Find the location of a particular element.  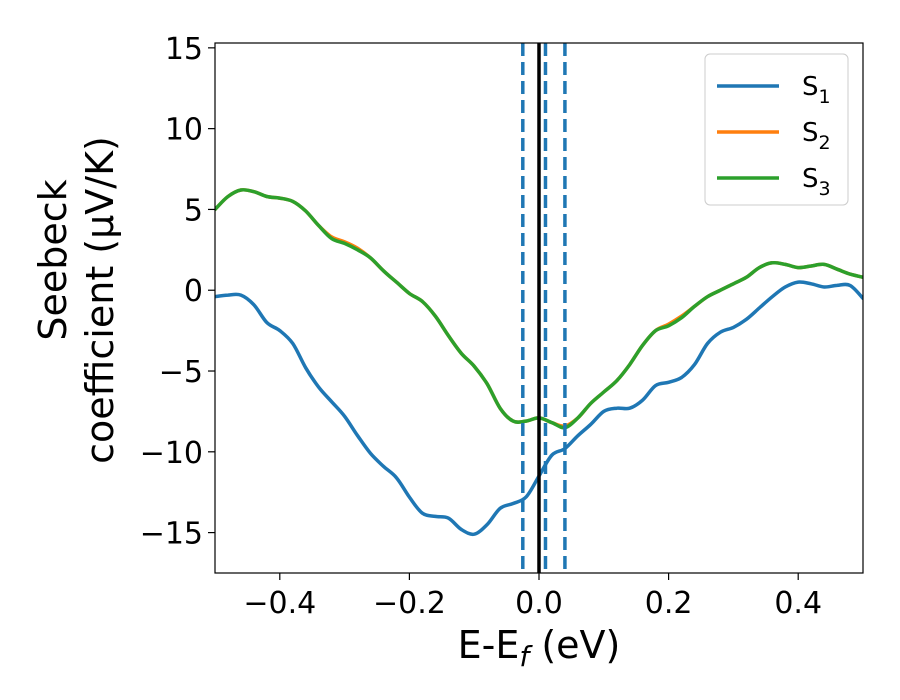

x-tick-label: 0.4 is located at coordinates (798, 603).